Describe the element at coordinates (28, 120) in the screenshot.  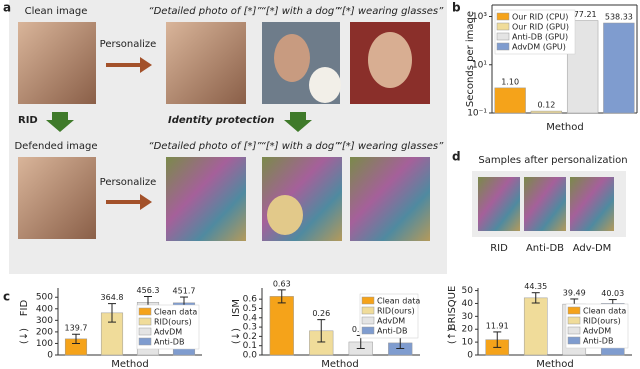
I see `caption: RID` at that location.